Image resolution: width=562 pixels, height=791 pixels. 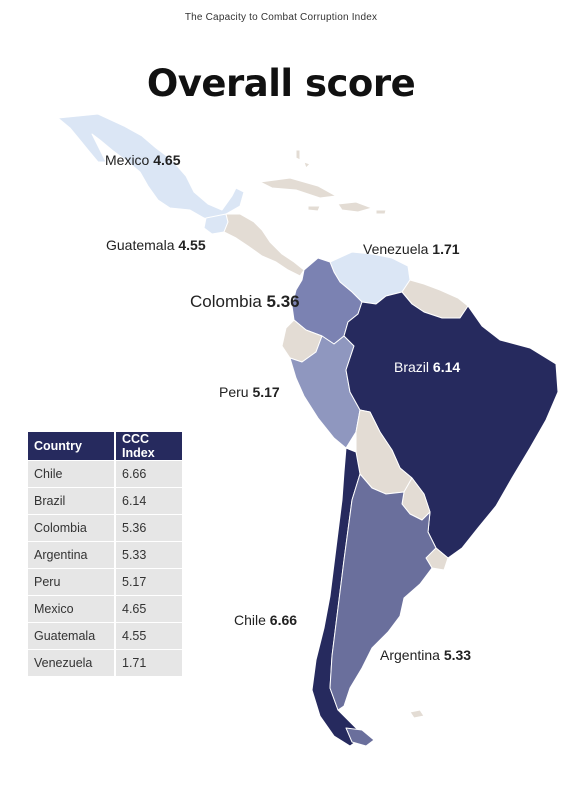 What do you see at coordinates (283, 620) in the screenshot?
I see `label-chile-score: 6.66` at bounding box center [283, 620].